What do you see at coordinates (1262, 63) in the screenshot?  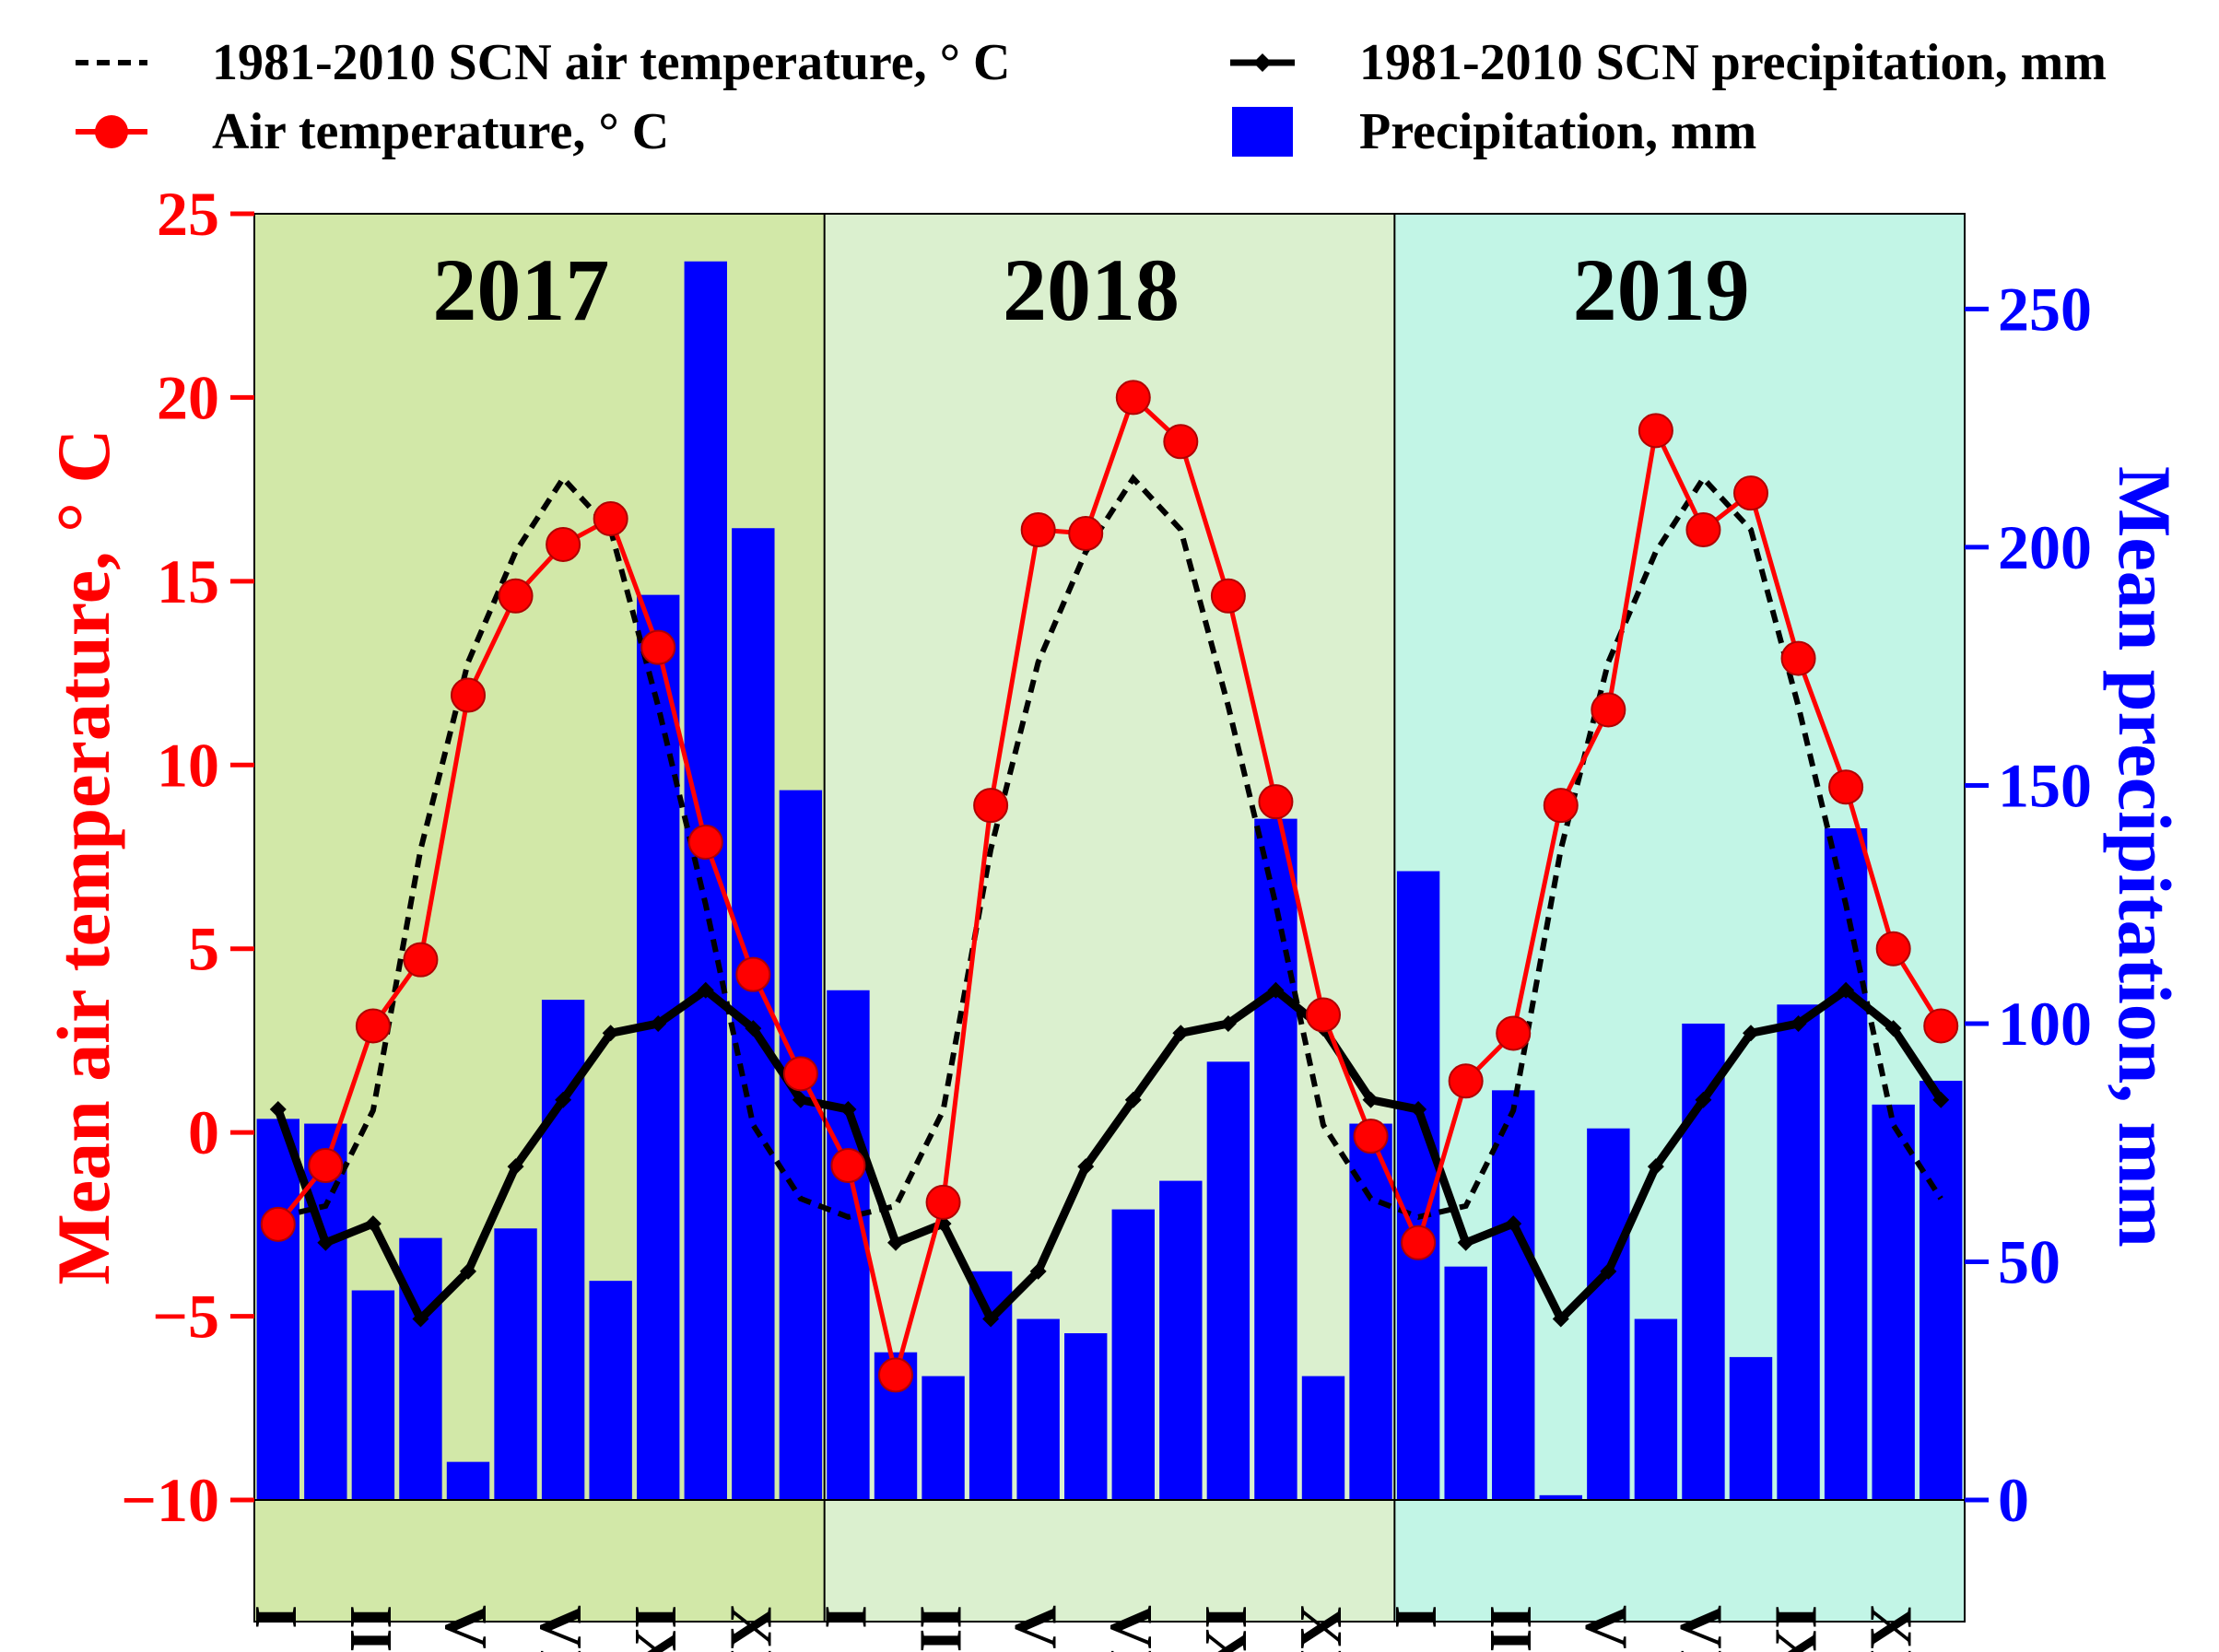 I see `legend-scn-precip-marker` at bounding box center [1262, 63].